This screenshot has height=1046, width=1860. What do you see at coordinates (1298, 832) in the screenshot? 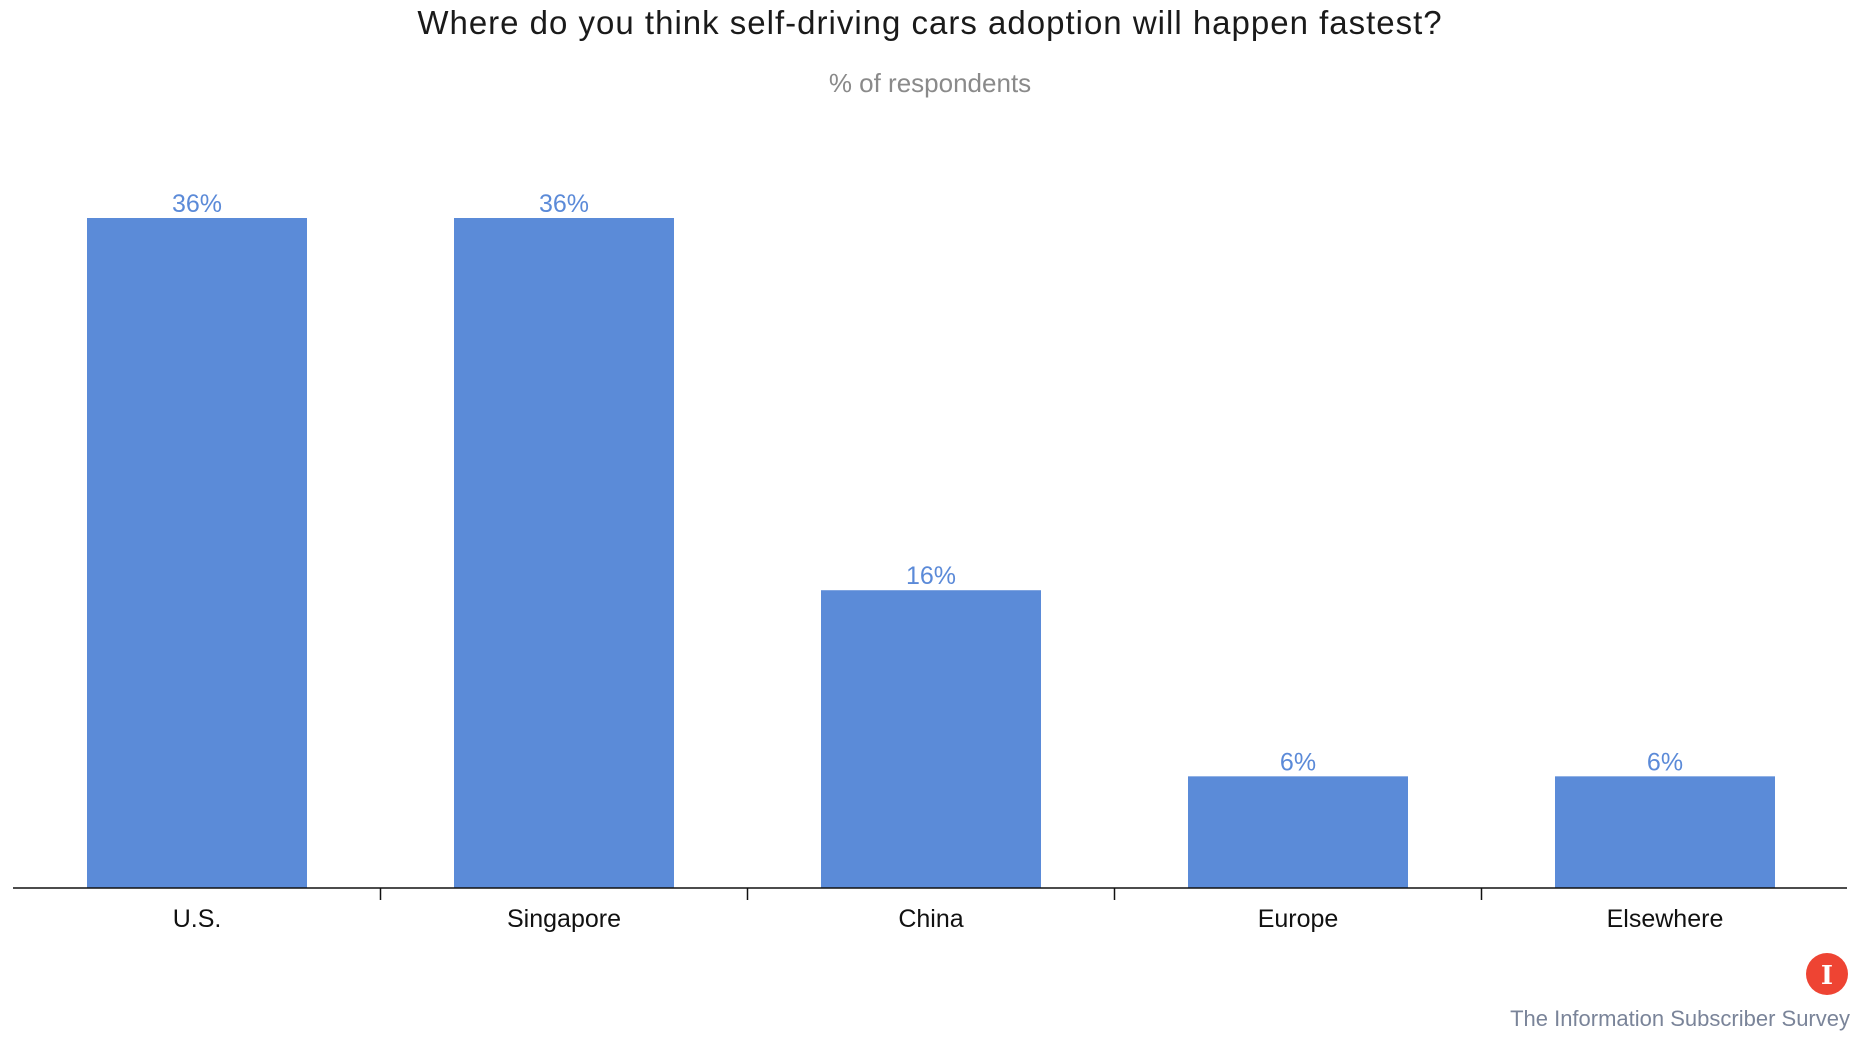
I see `bar-europe` at bounding box center [1298, 832].